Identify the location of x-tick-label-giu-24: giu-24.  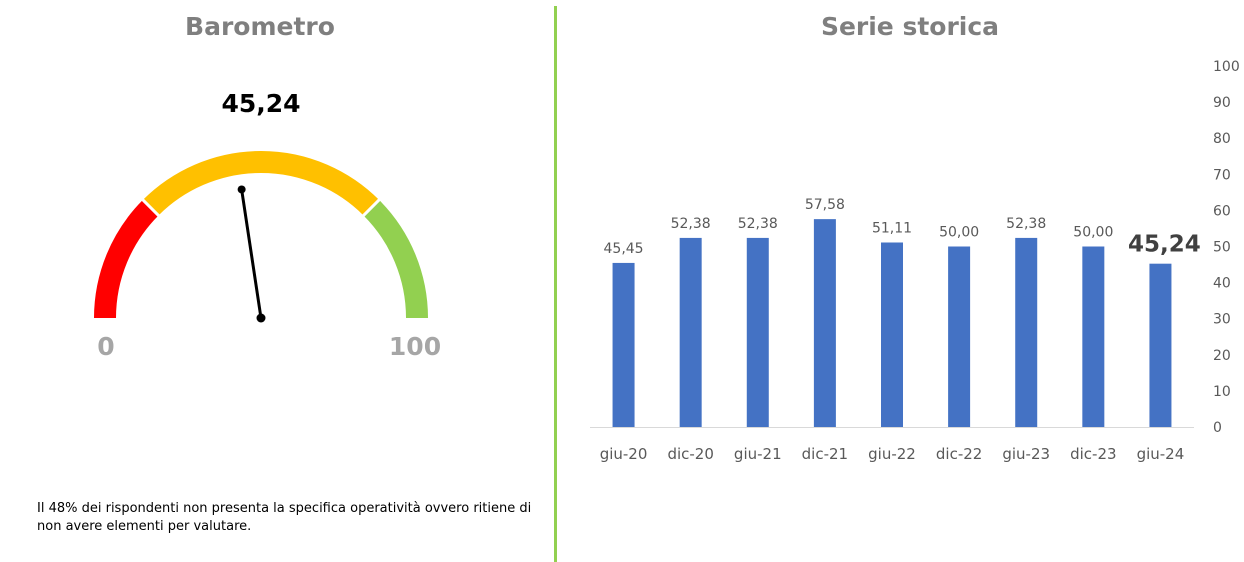
(1161, 454).